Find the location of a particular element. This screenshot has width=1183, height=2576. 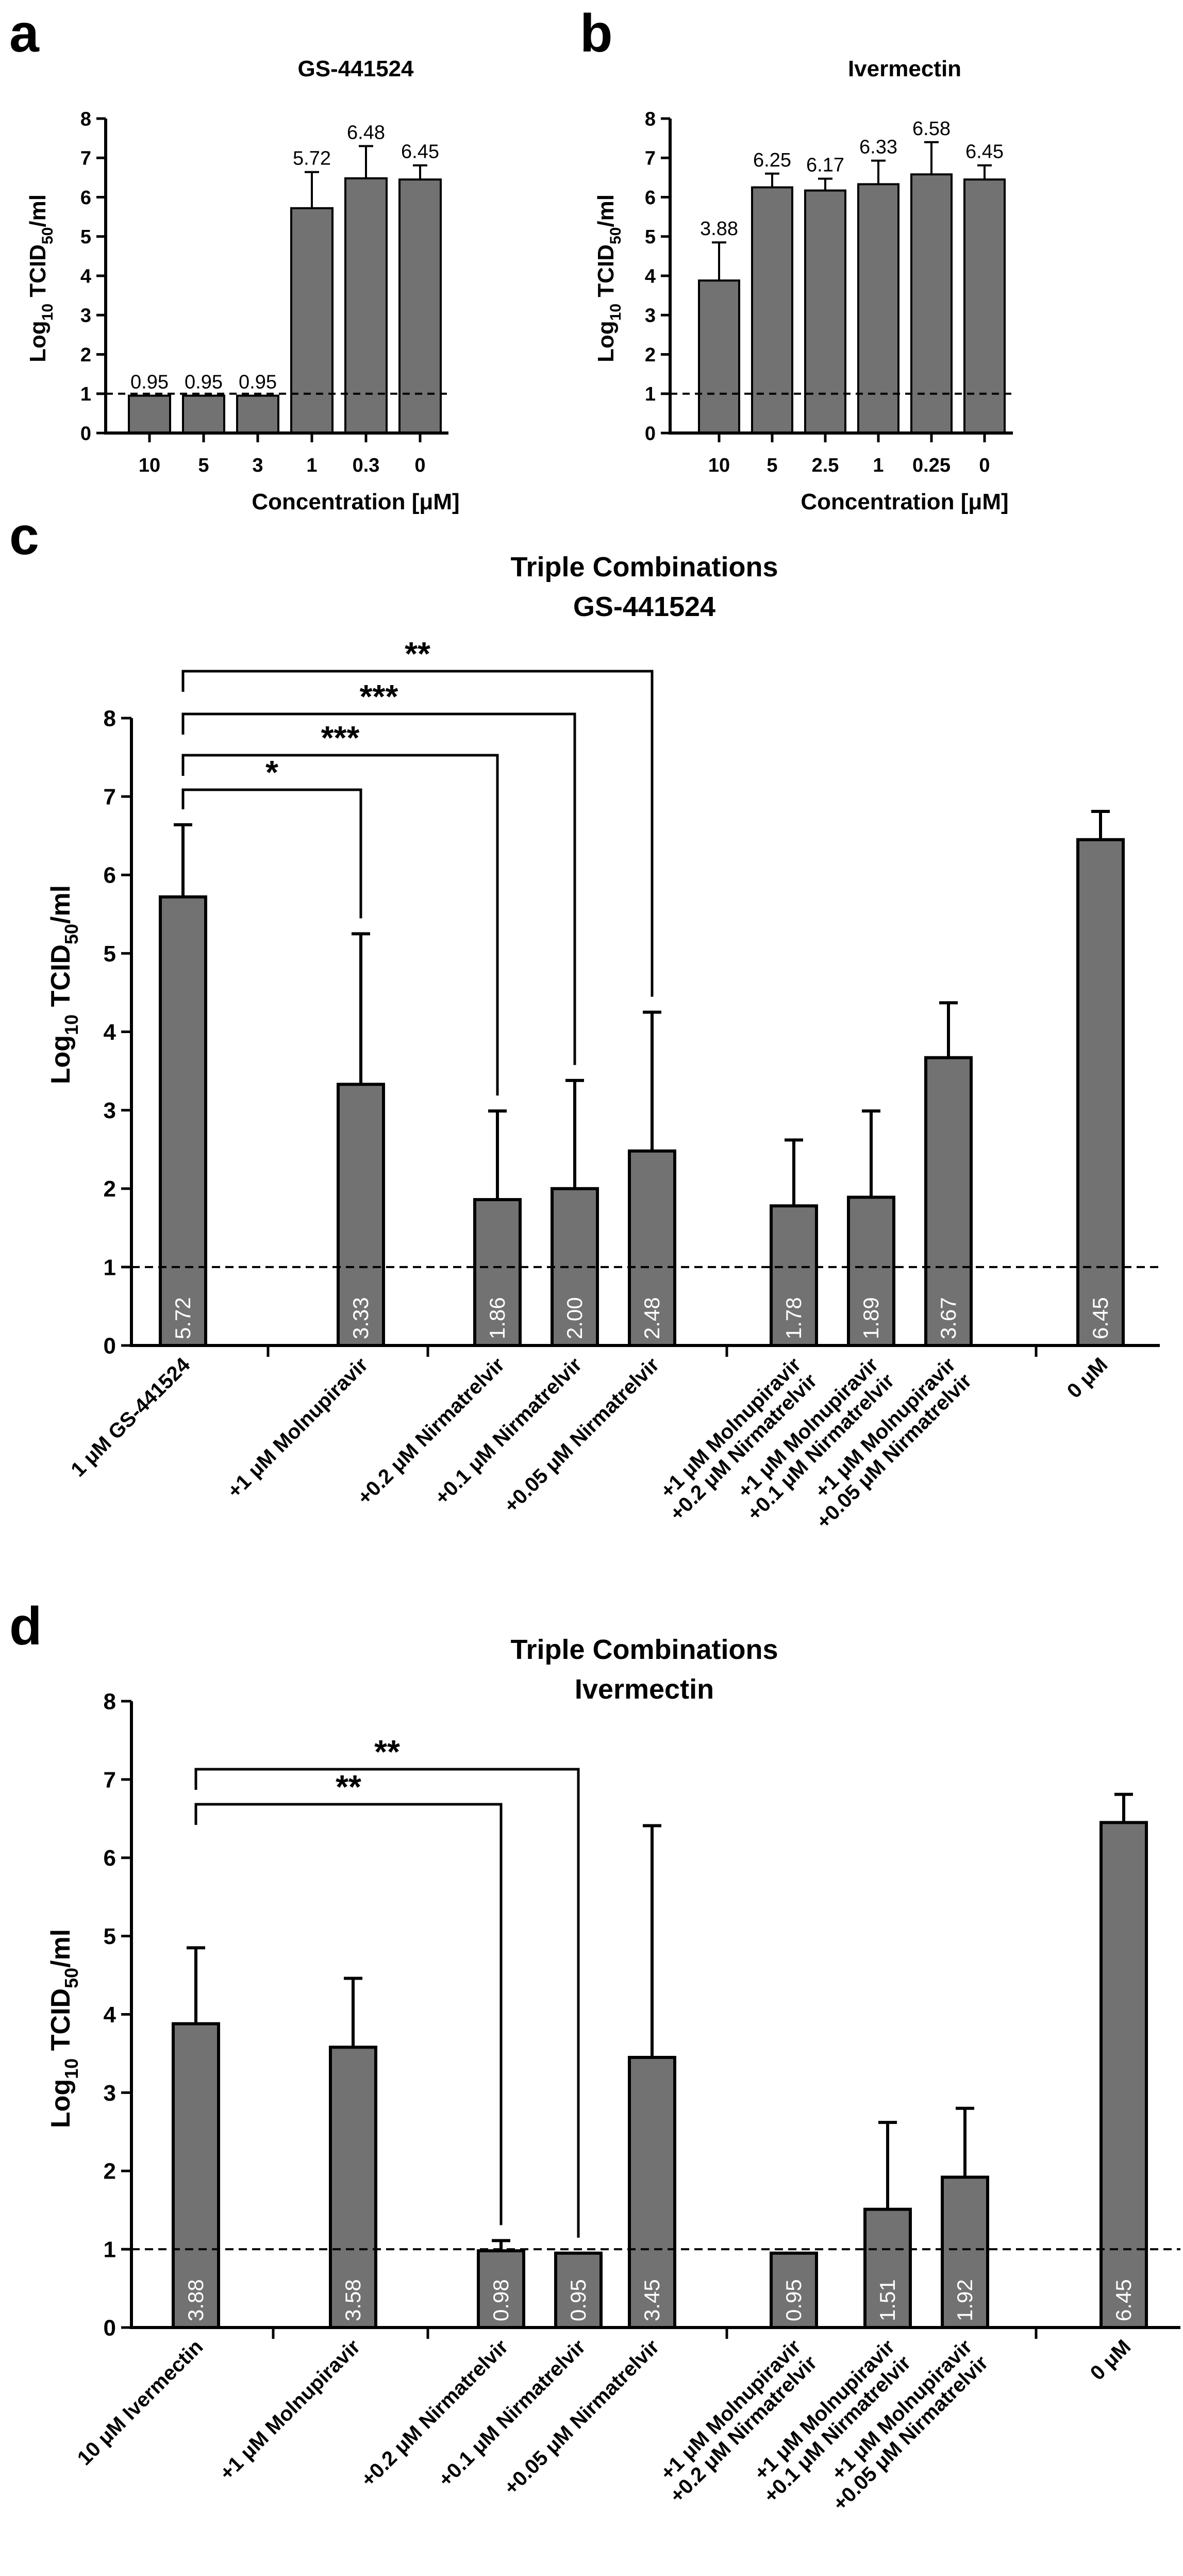

panel-letter-b: b is located at coordinates (596, 33).